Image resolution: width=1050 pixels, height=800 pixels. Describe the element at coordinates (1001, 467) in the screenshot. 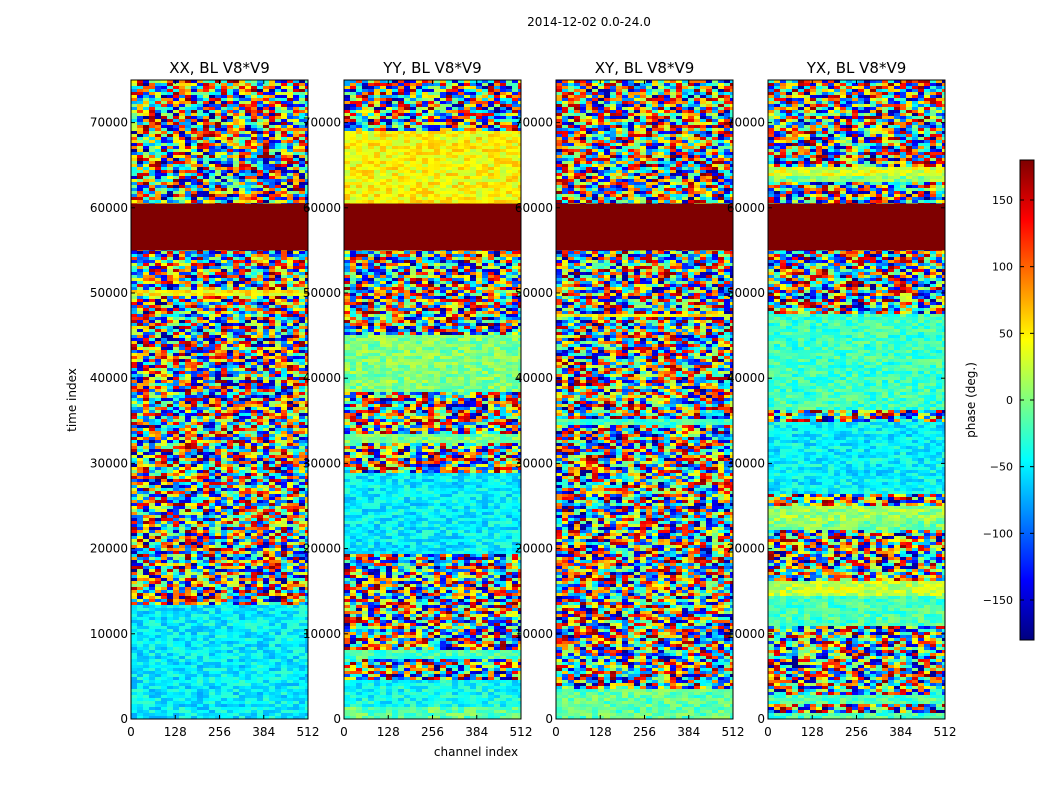

I see `colorbar-tick-label: −50` at that location.